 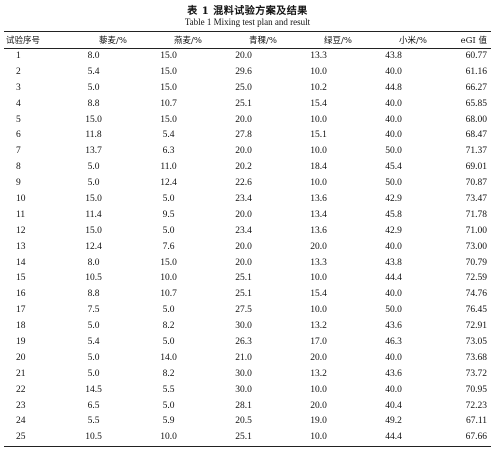 I want to click on cell-egi-value: 74.76, so click(x=476, y=294).